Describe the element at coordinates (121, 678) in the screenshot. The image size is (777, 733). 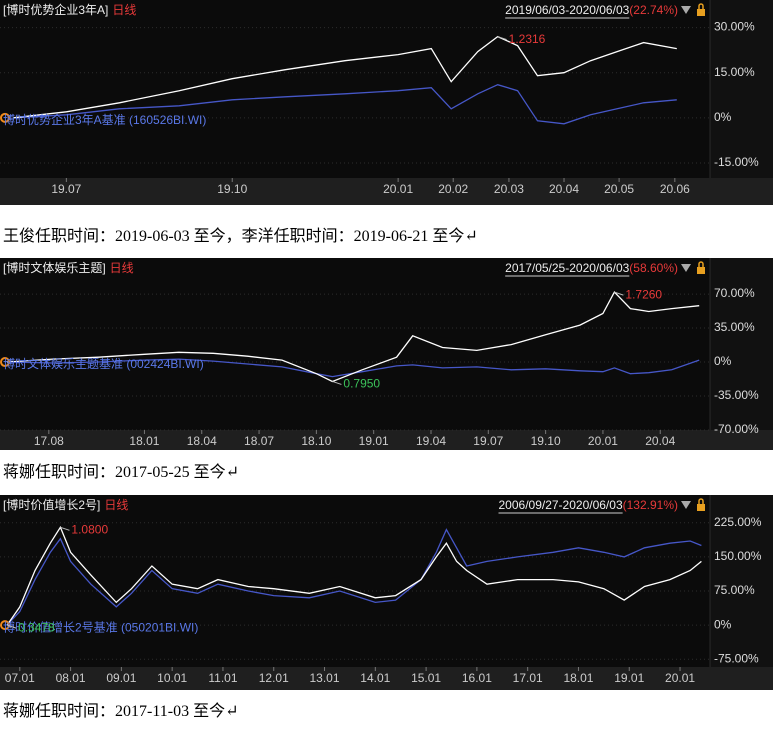
I see `x-tick-label: 09.01` at that location.